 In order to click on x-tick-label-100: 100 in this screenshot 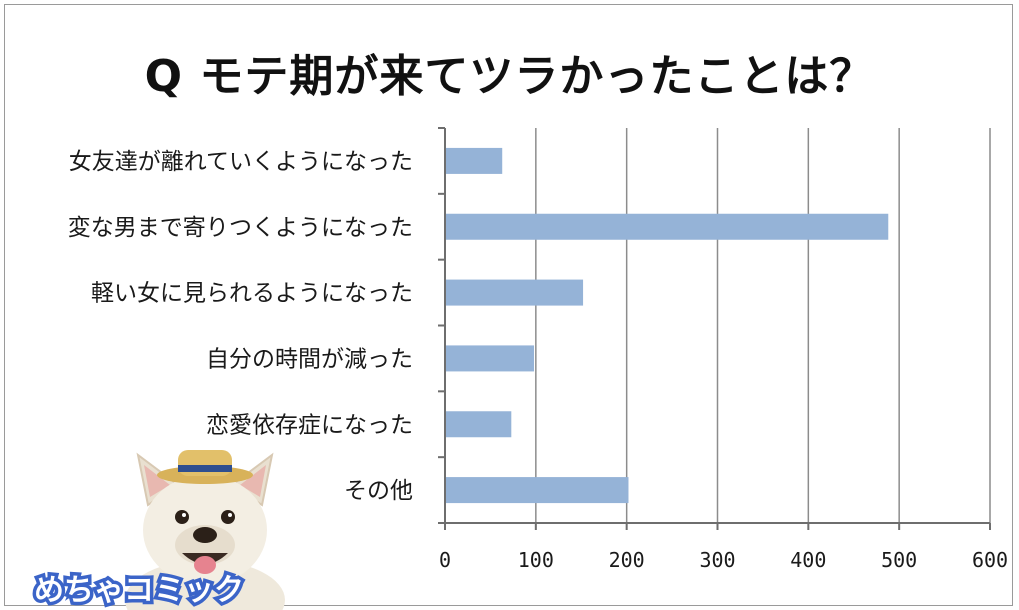, I will do `click(536, 560)`.